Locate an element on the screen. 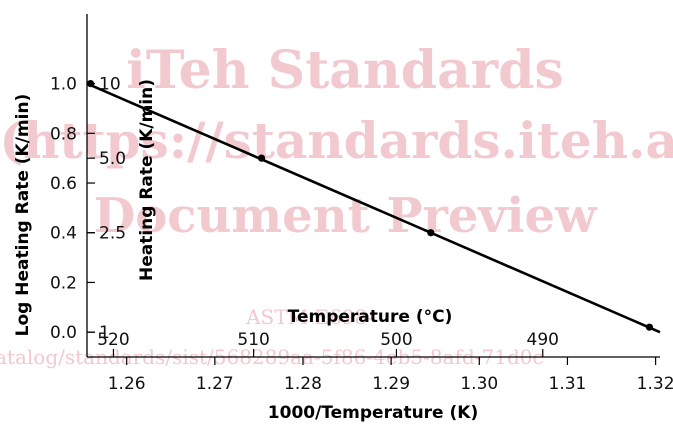 This screenshot has width=673, height=428. x-axis-label: 1000/Temperature (K) is located at coordinates (373, 413).